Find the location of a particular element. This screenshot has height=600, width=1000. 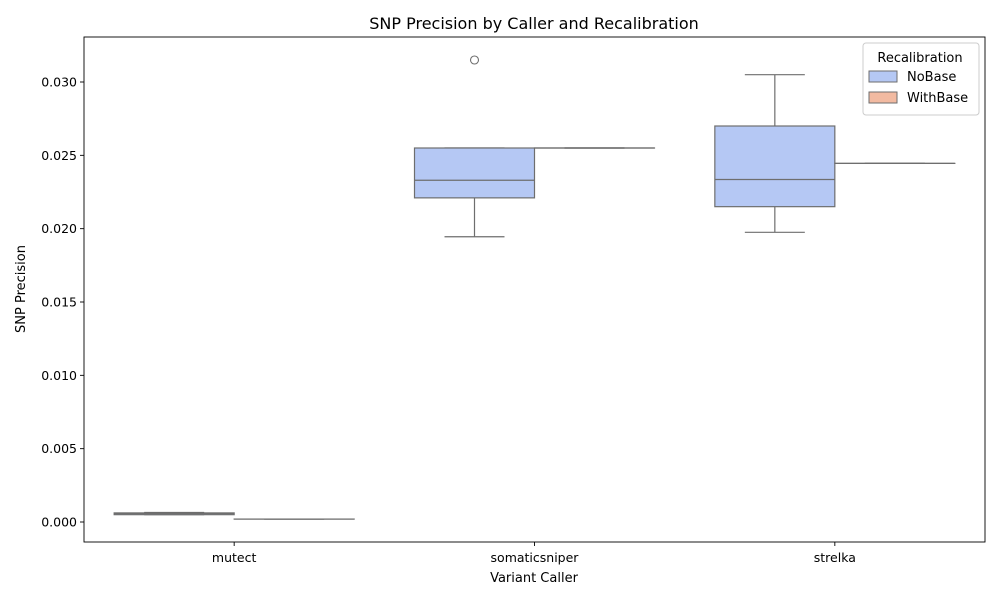

legend-label-nobase: NoBase is located at coordinates (931, 77).